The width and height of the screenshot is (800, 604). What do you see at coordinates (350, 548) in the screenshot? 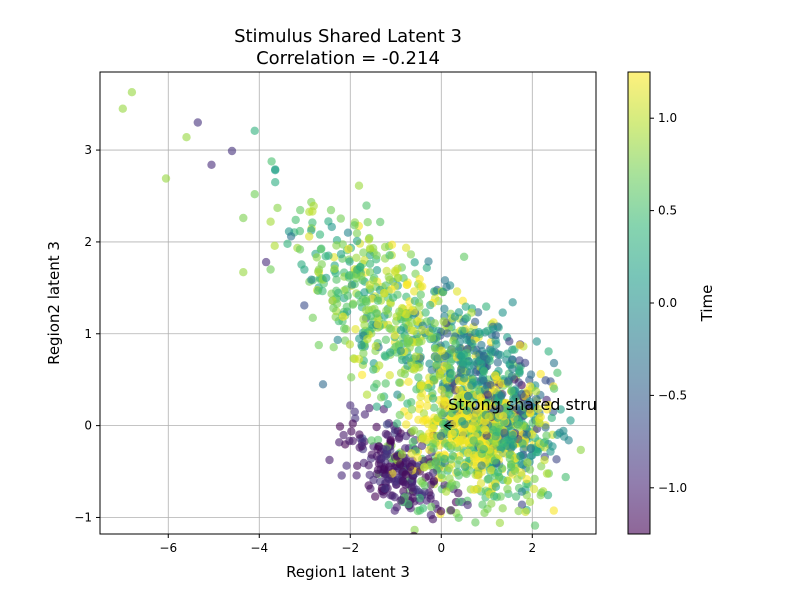
I see `x-tick-label: −2` at bounding box center [350, 548].